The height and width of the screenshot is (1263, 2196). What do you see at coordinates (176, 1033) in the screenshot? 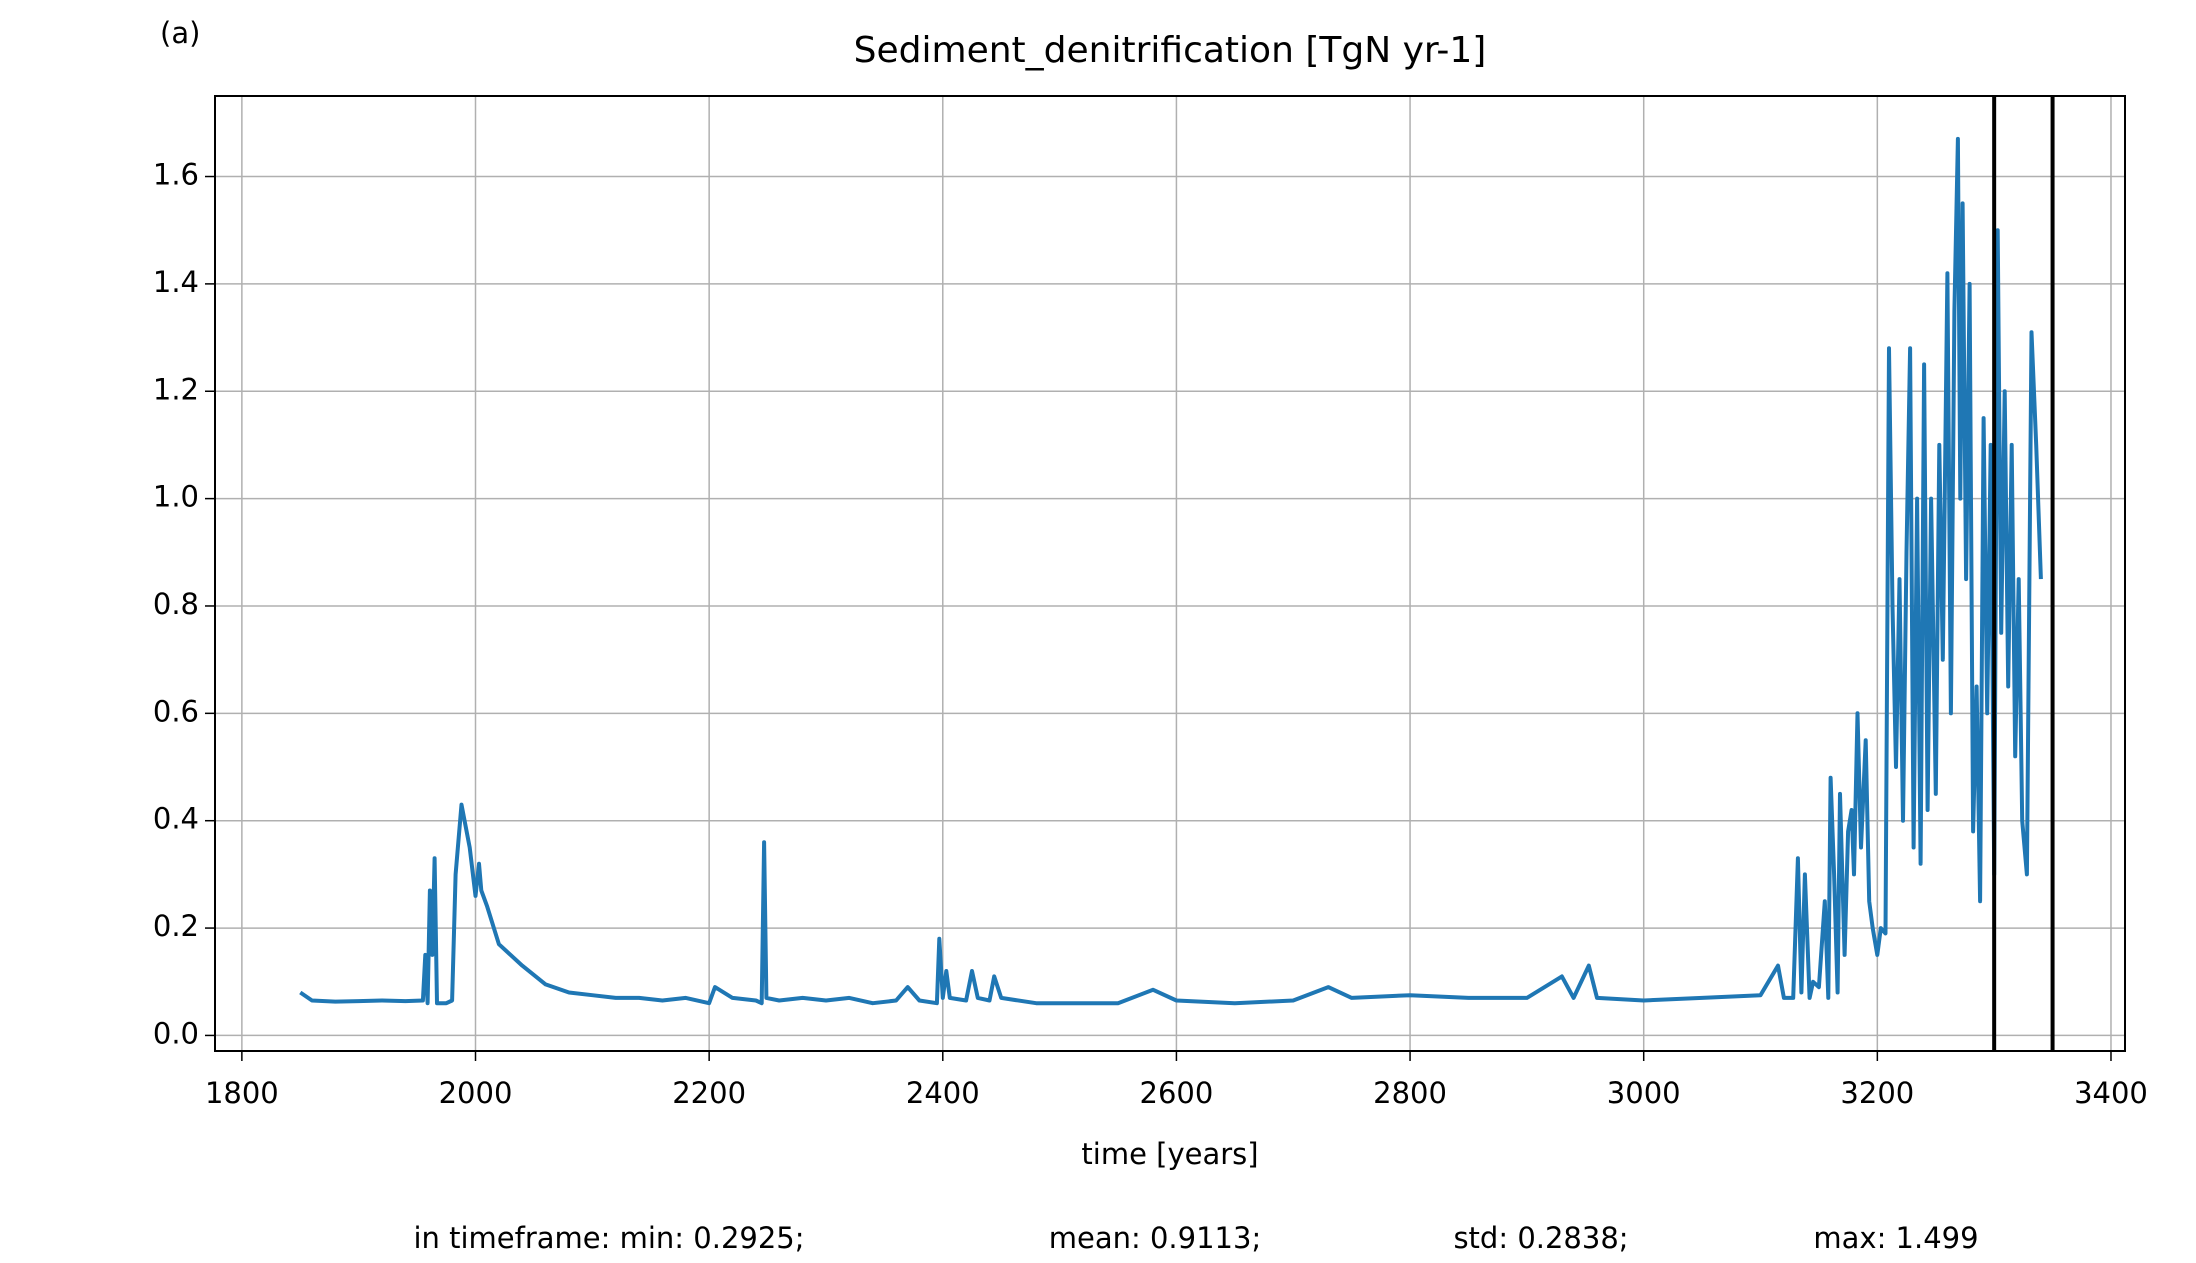
I see `y-tick-label: 0.0` at bounding box center [176, 1033].